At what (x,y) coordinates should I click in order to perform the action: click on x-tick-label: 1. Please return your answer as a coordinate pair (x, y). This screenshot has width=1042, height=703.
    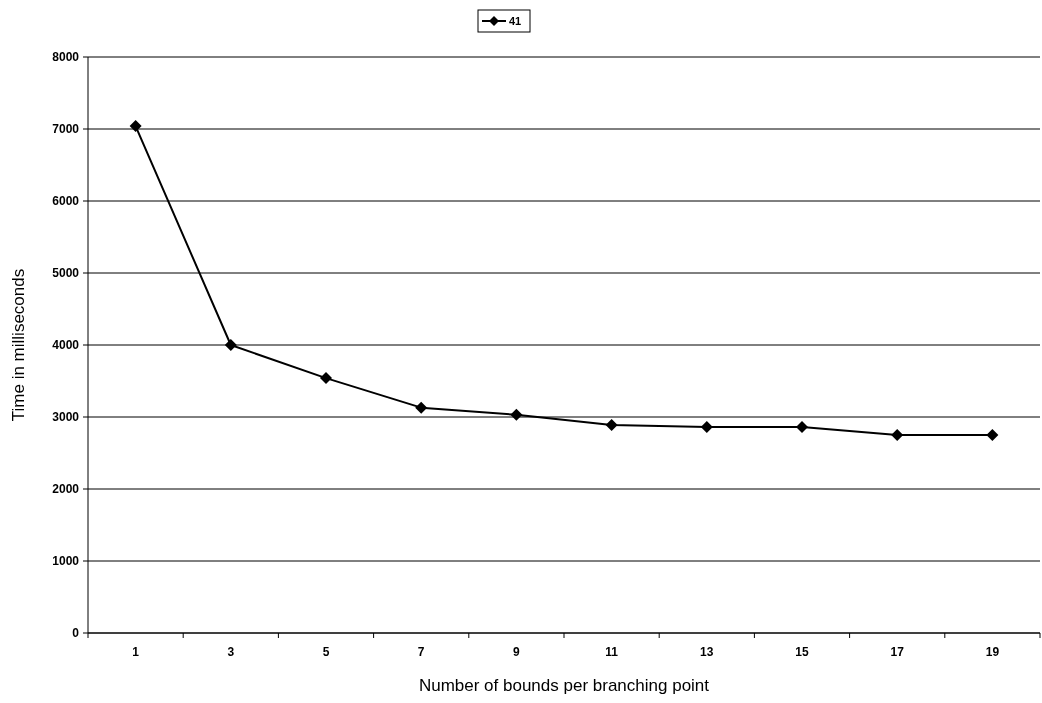
    Looking at the image, I should click on (136, 652).